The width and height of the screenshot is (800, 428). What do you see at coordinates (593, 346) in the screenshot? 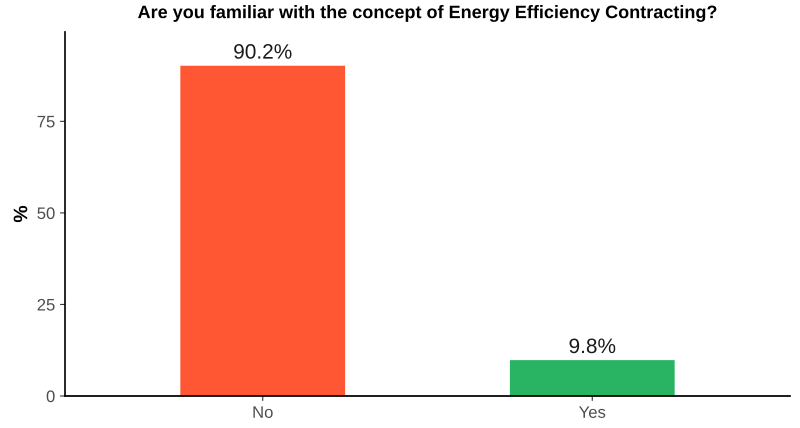
I see `data-label: 9.8%` at bounding box center [593, 346].